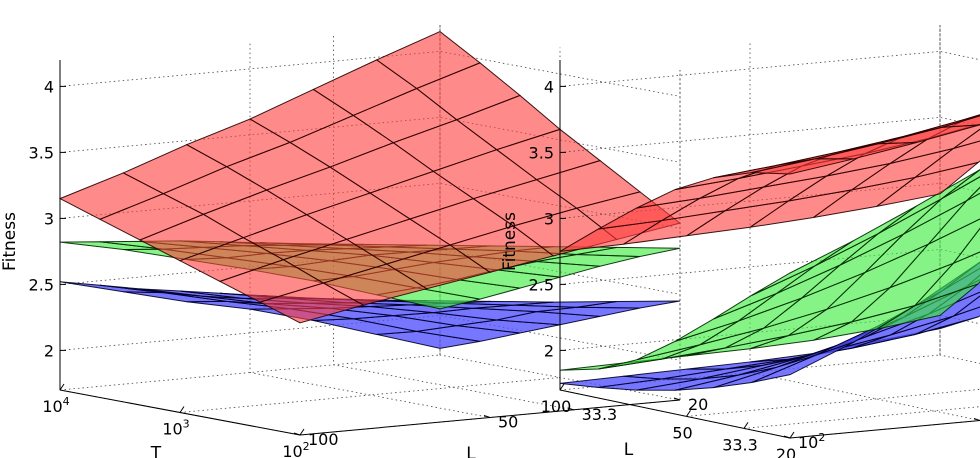  Describe the element at coordinates (600, 414) in the screenshot. I see `left-v-tick-label: 33.3` at that location.